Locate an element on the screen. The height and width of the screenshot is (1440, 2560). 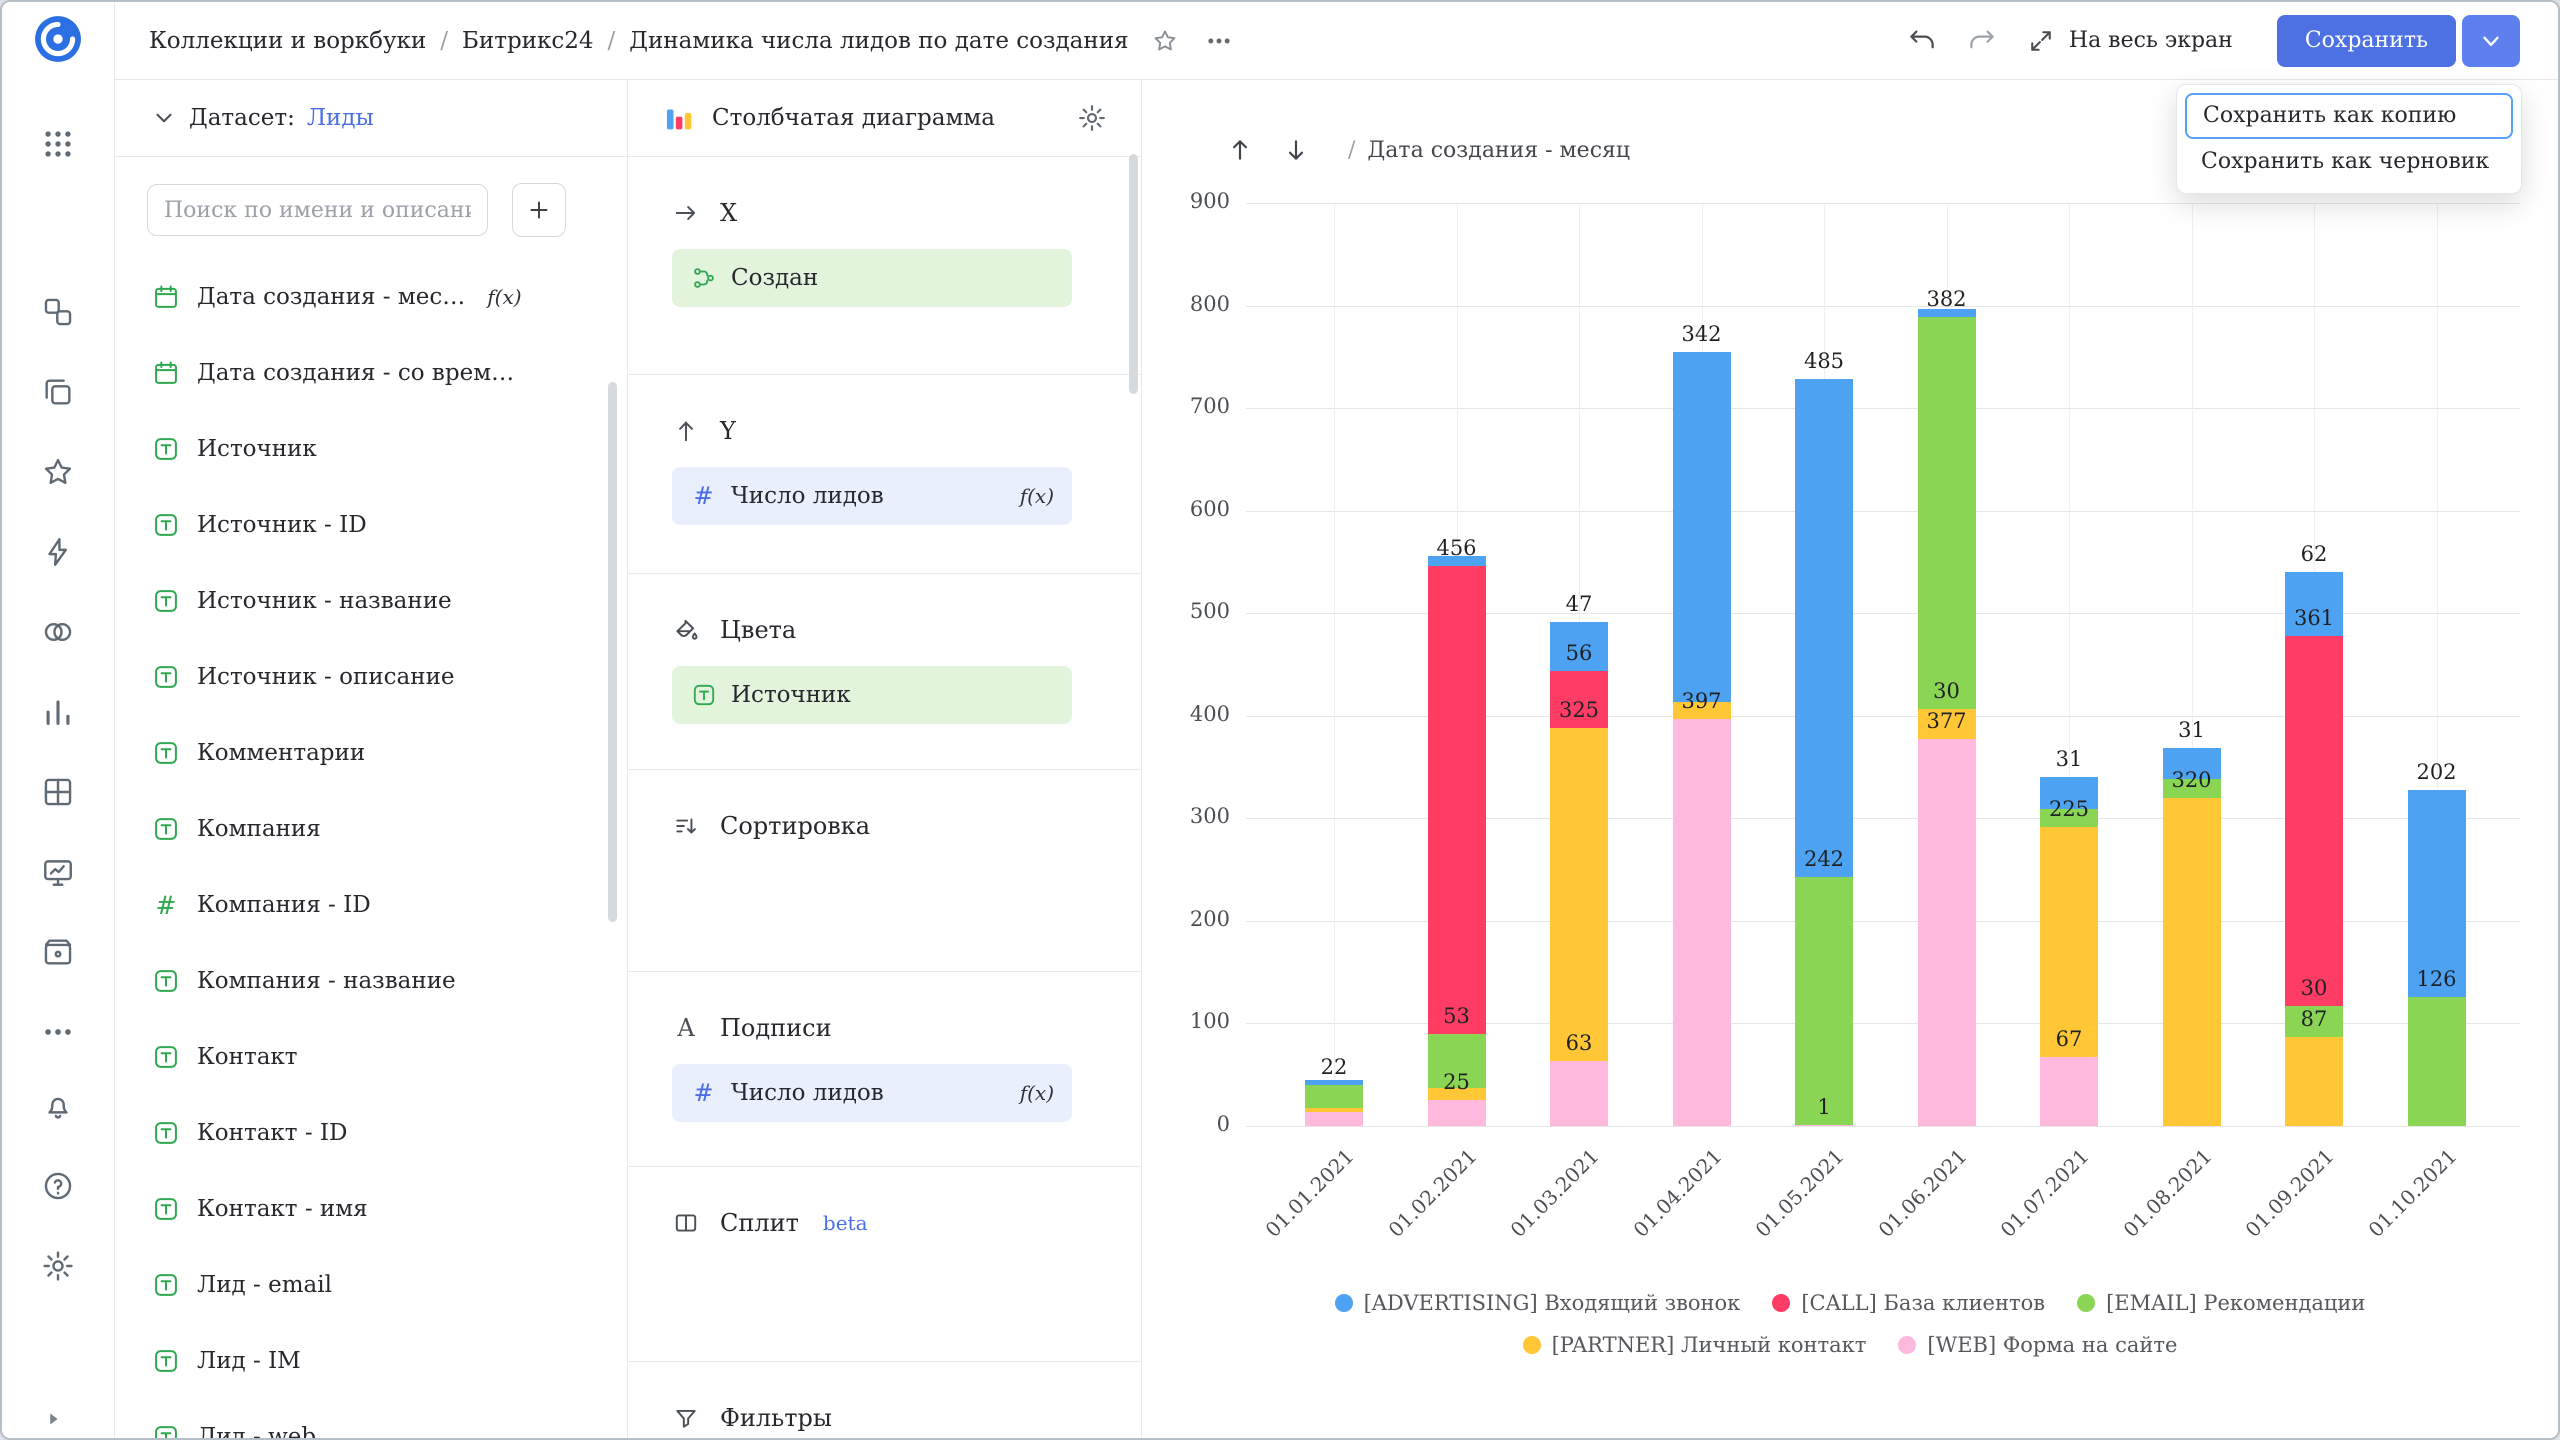
x-field-name: Дата создания - месяц is located at coordinates (1499, 150).